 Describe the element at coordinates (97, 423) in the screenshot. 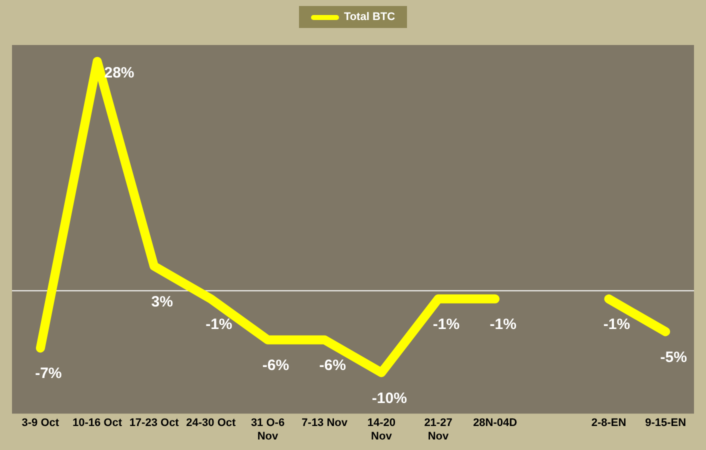

I see `x-tick-label: 10-16 Oct` at that location.